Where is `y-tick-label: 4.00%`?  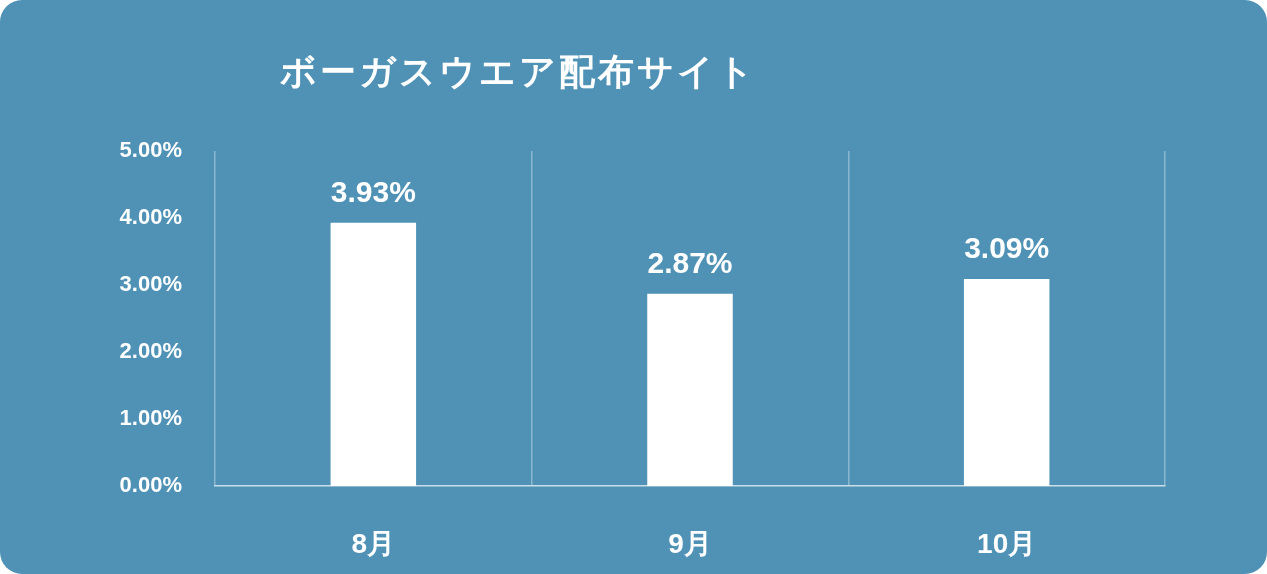
y-tick-label: 4.00% is located at coordinates (150, 217).